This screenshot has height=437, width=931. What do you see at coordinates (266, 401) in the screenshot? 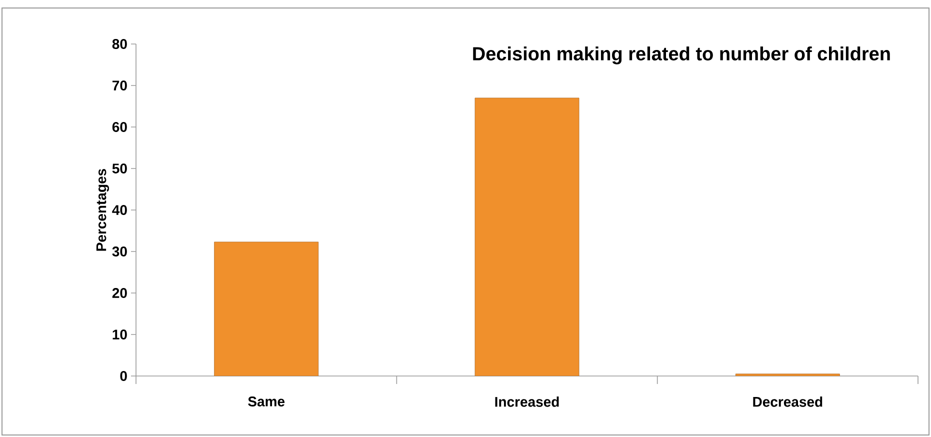
I see `x-tick-label: Same` at bounding box center [266, 401].